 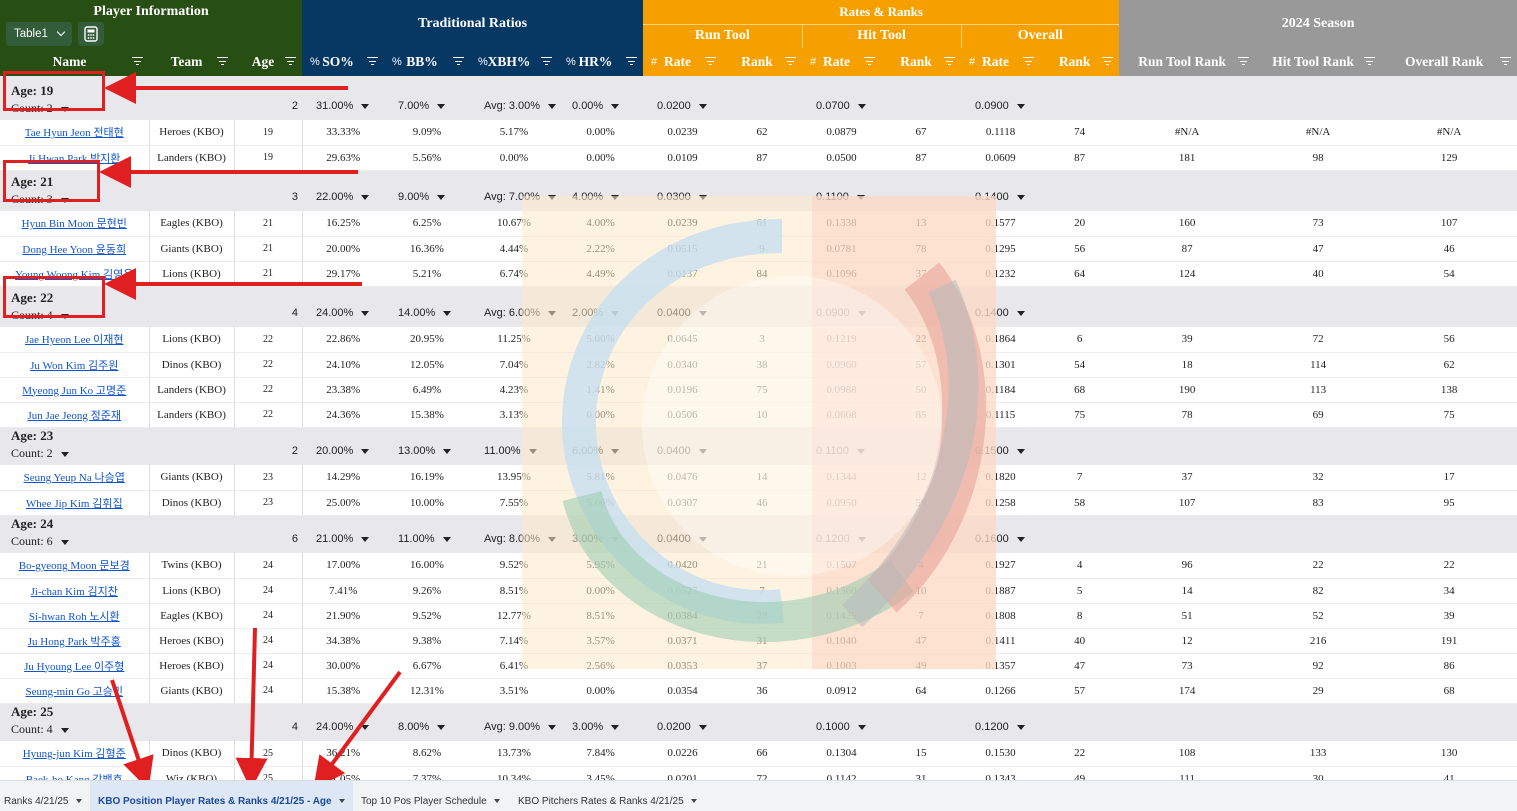 I want to click on age-group-label: Age: 24 Count: 6, so click(x=117, y=534).